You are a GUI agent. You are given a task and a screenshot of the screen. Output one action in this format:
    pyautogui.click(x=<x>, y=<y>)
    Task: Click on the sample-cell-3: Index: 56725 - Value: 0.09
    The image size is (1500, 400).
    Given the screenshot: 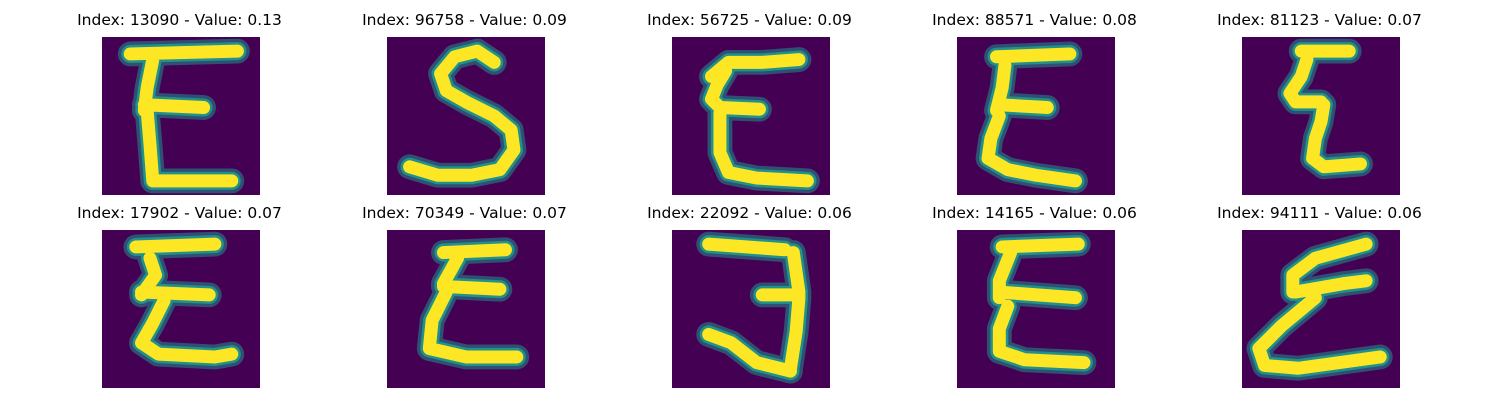 What is the action you would take?
    pyautogui.click(x=749, y=102)
    